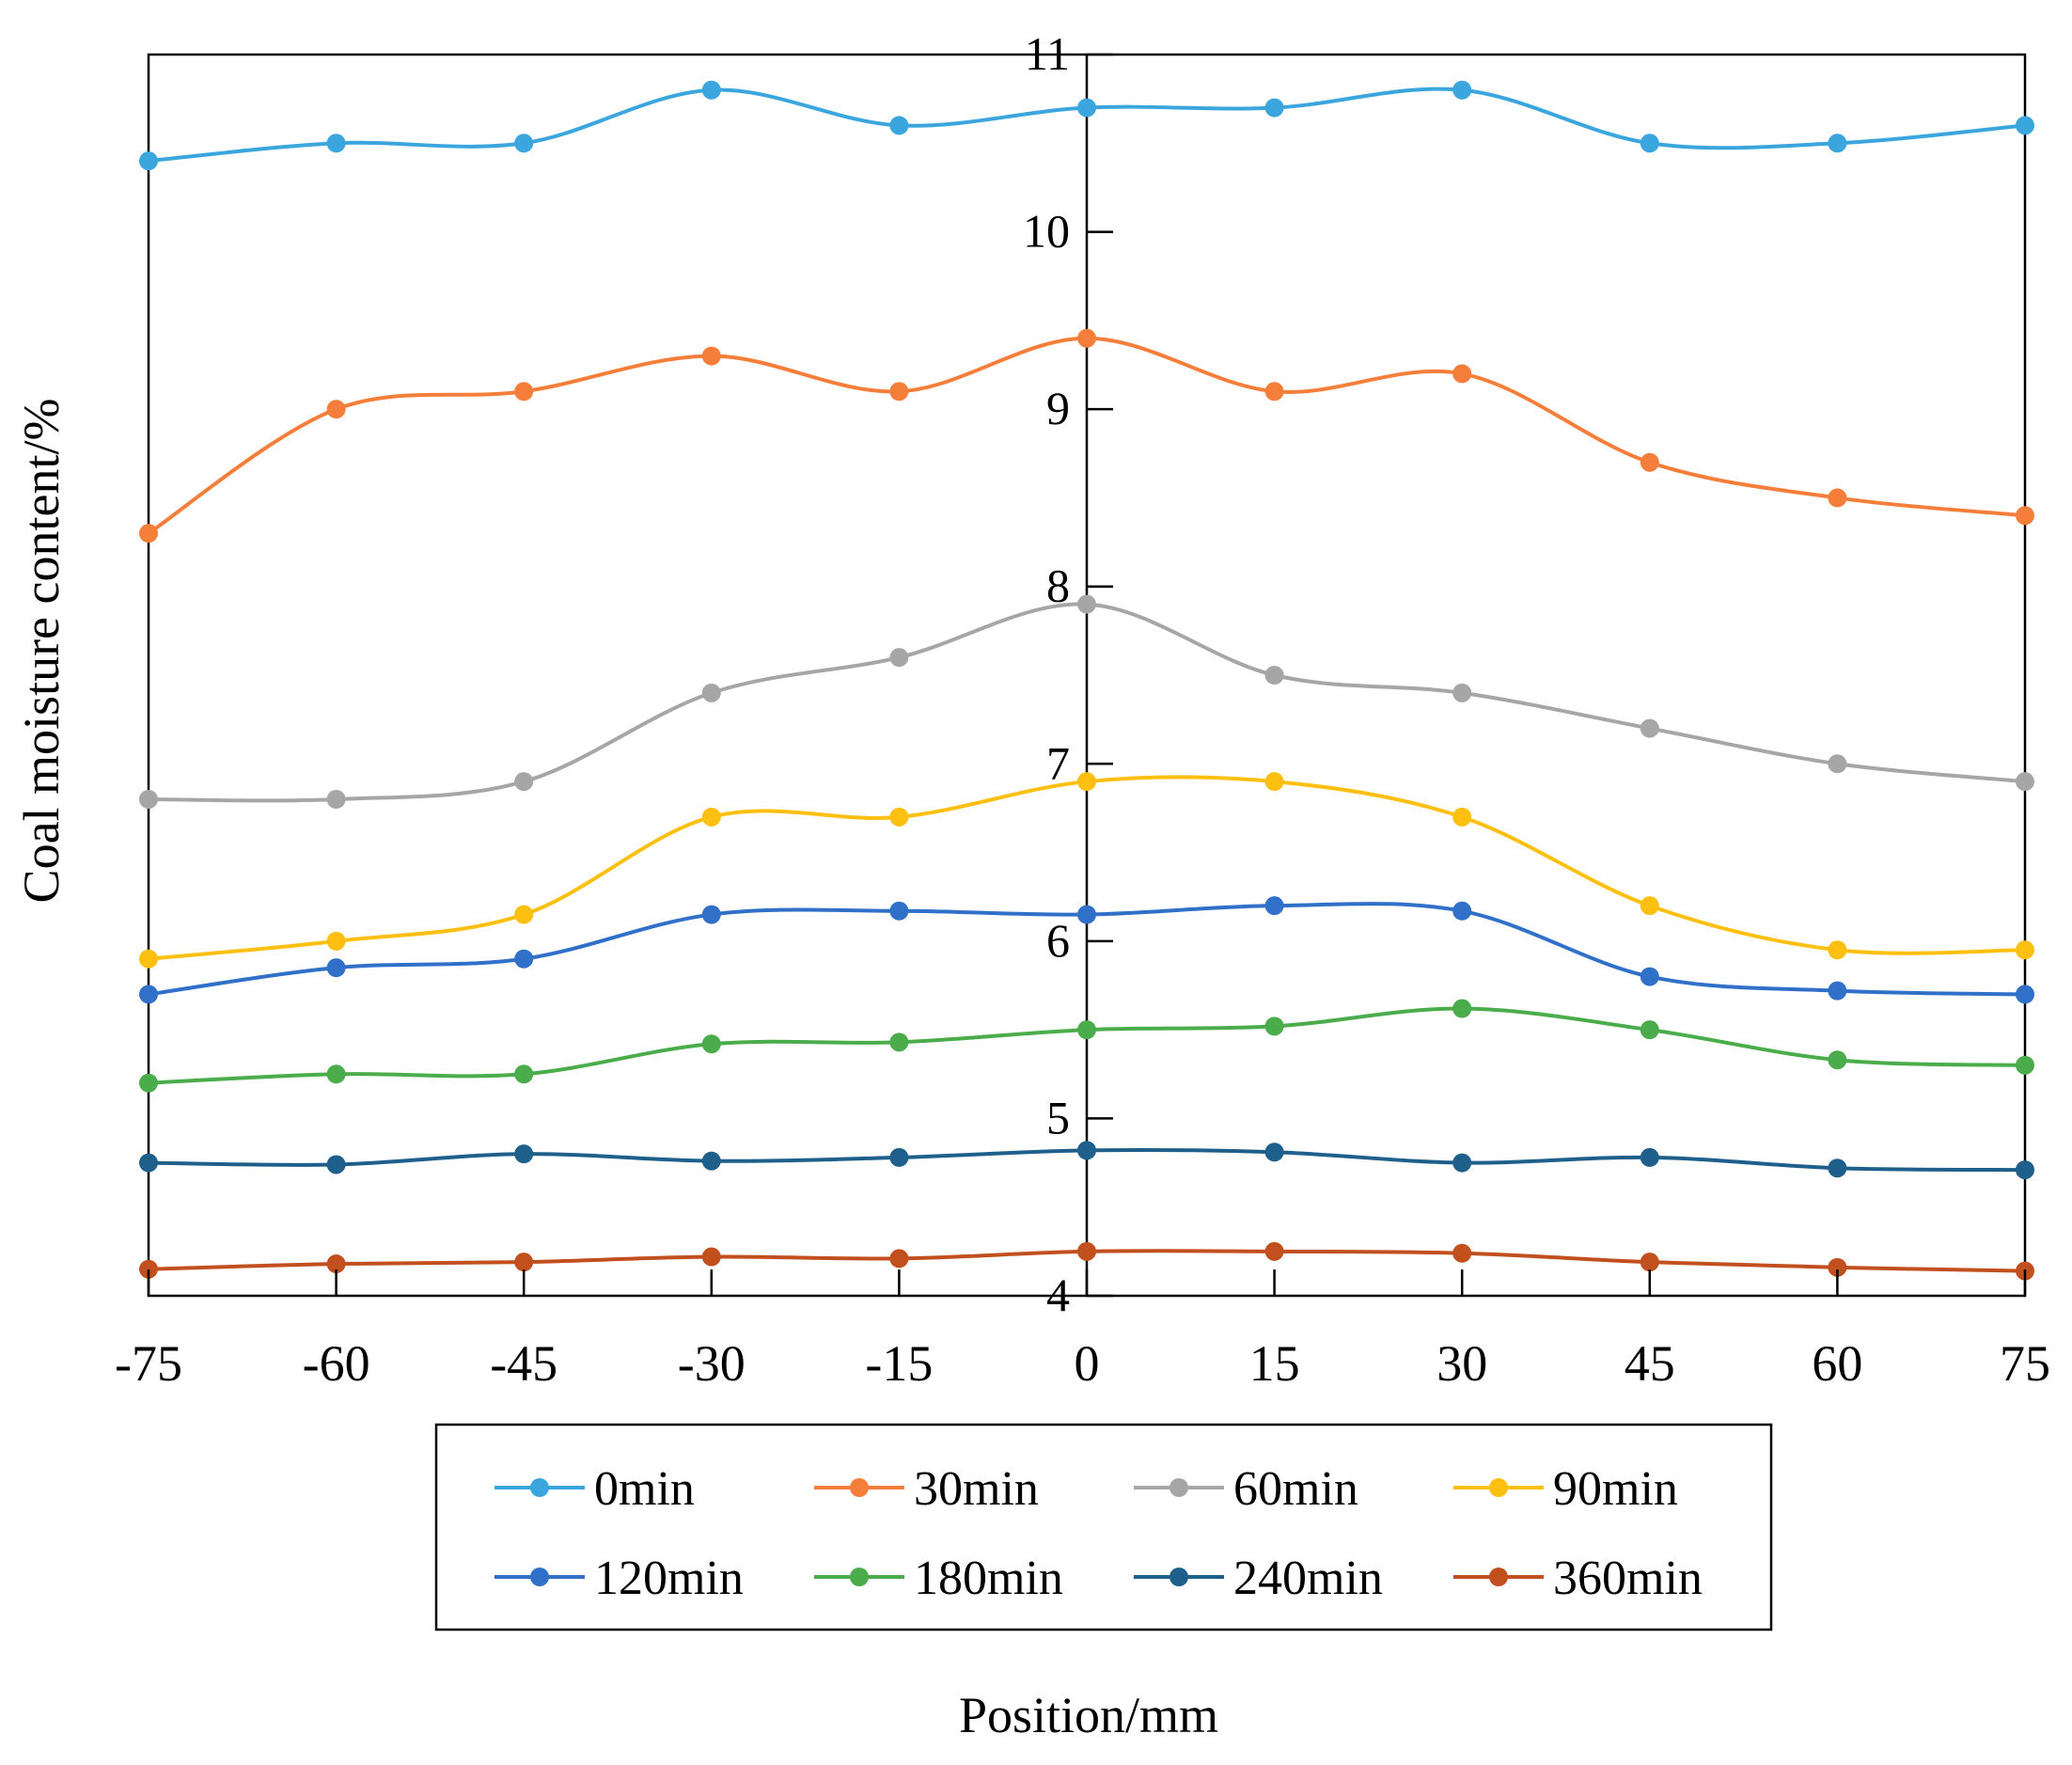  Describe the element at coordinates (619, 1578) in the screenshot. I see `legend-item: 120min` at that location.